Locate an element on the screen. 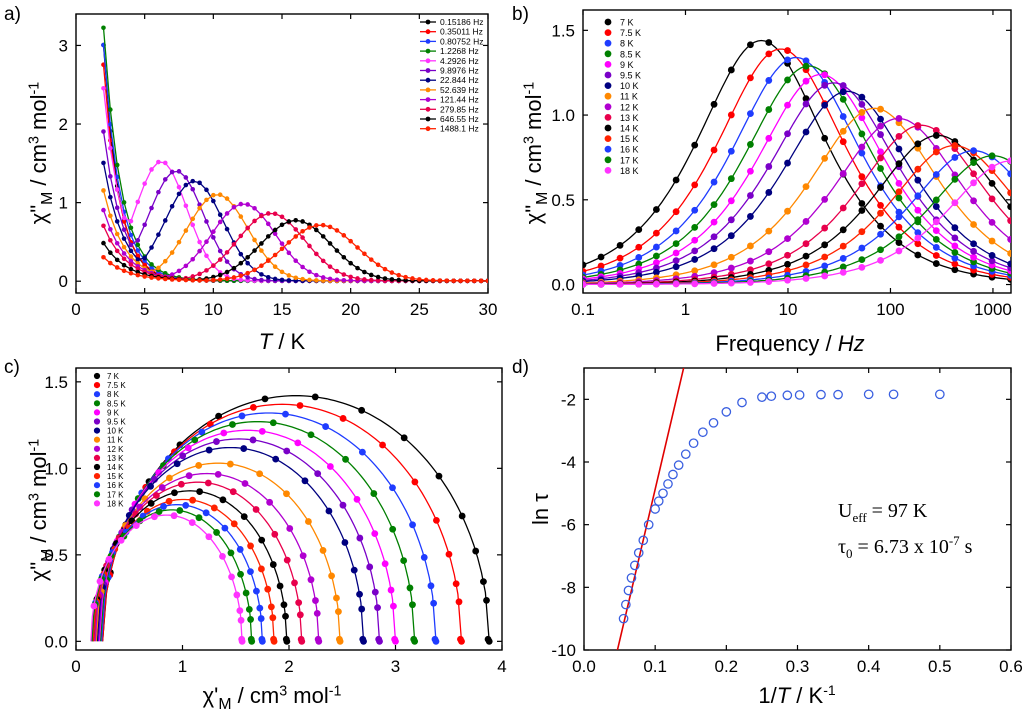  x-axis-label: T / K is located at coordinates (282, 341).